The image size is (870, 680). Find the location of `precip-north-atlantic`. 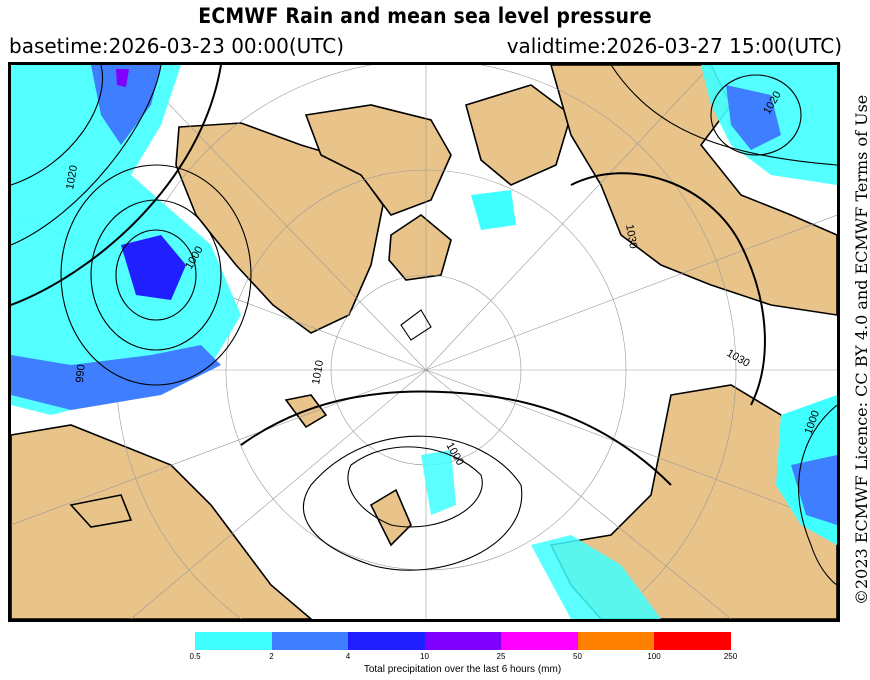

precip-north-atlantic is located at coordinates (126, 240).